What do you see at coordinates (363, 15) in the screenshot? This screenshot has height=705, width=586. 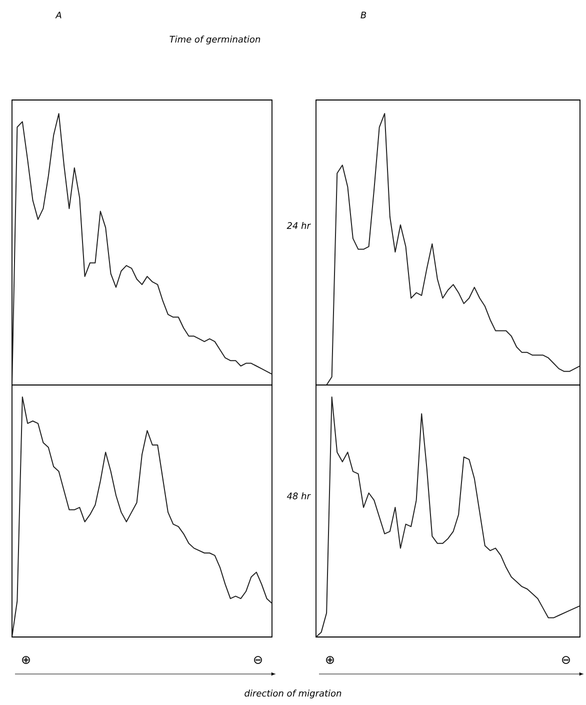 I see `chart-title: B` at bounding box center [363, 15].